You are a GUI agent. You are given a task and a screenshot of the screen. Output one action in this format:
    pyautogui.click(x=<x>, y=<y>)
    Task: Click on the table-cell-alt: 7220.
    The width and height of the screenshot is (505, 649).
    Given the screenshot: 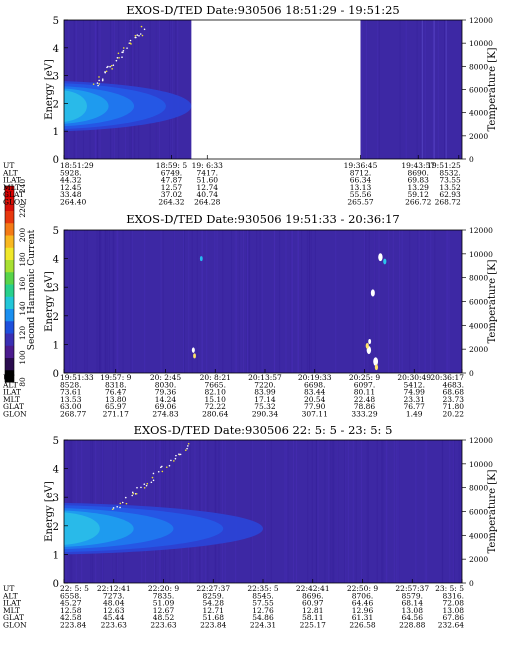 What is the action you would take?
    pyautogui.click(x=264, y=384)
    